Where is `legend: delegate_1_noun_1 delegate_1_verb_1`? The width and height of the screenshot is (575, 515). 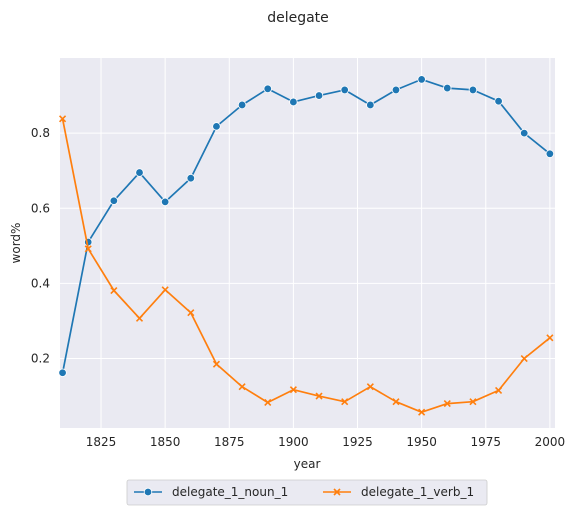
legend: delegate_1_noun_1 delegate_1_verb_1 is located at coordinates (307, 492).